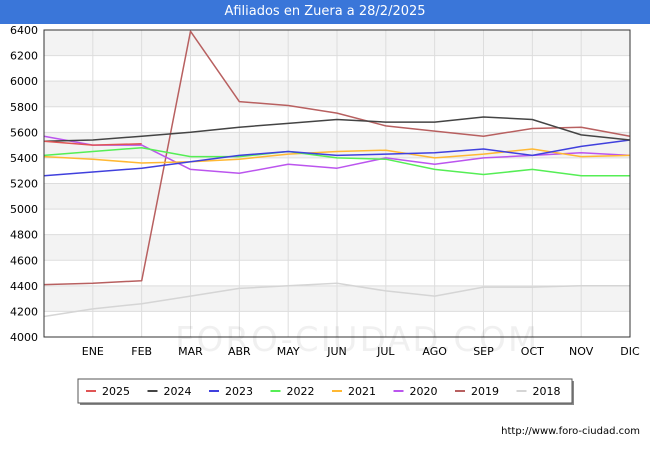 This screenshot has width=650, height=450. I want to click on x-tick-label: NOV, so click(581, 351).